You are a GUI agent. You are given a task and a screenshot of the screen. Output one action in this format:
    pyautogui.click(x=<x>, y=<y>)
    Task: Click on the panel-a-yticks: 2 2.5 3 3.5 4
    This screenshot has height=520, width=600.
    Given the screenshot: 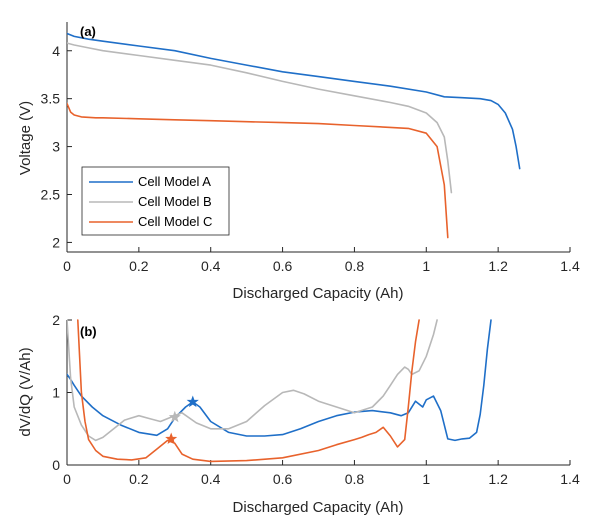 What is the action you would take?
    pyautogui.click(x=56, y=146)
    